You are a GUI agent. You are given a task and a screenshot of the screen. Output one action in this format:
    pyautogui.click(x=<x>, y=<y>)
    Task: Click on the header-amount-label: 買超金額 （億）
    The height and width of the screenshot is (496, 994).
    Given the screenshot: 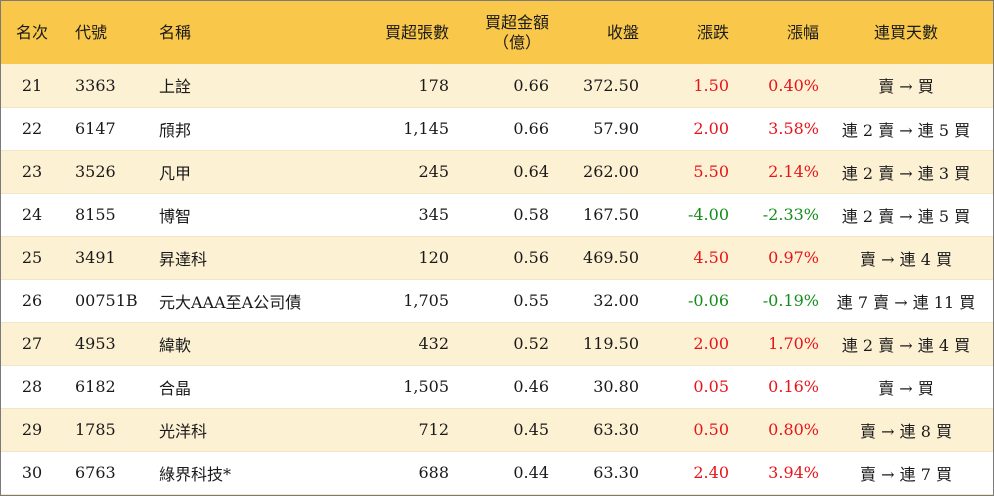 What is the action you would take?
    pyautogui.click(x=517, y=33)
    